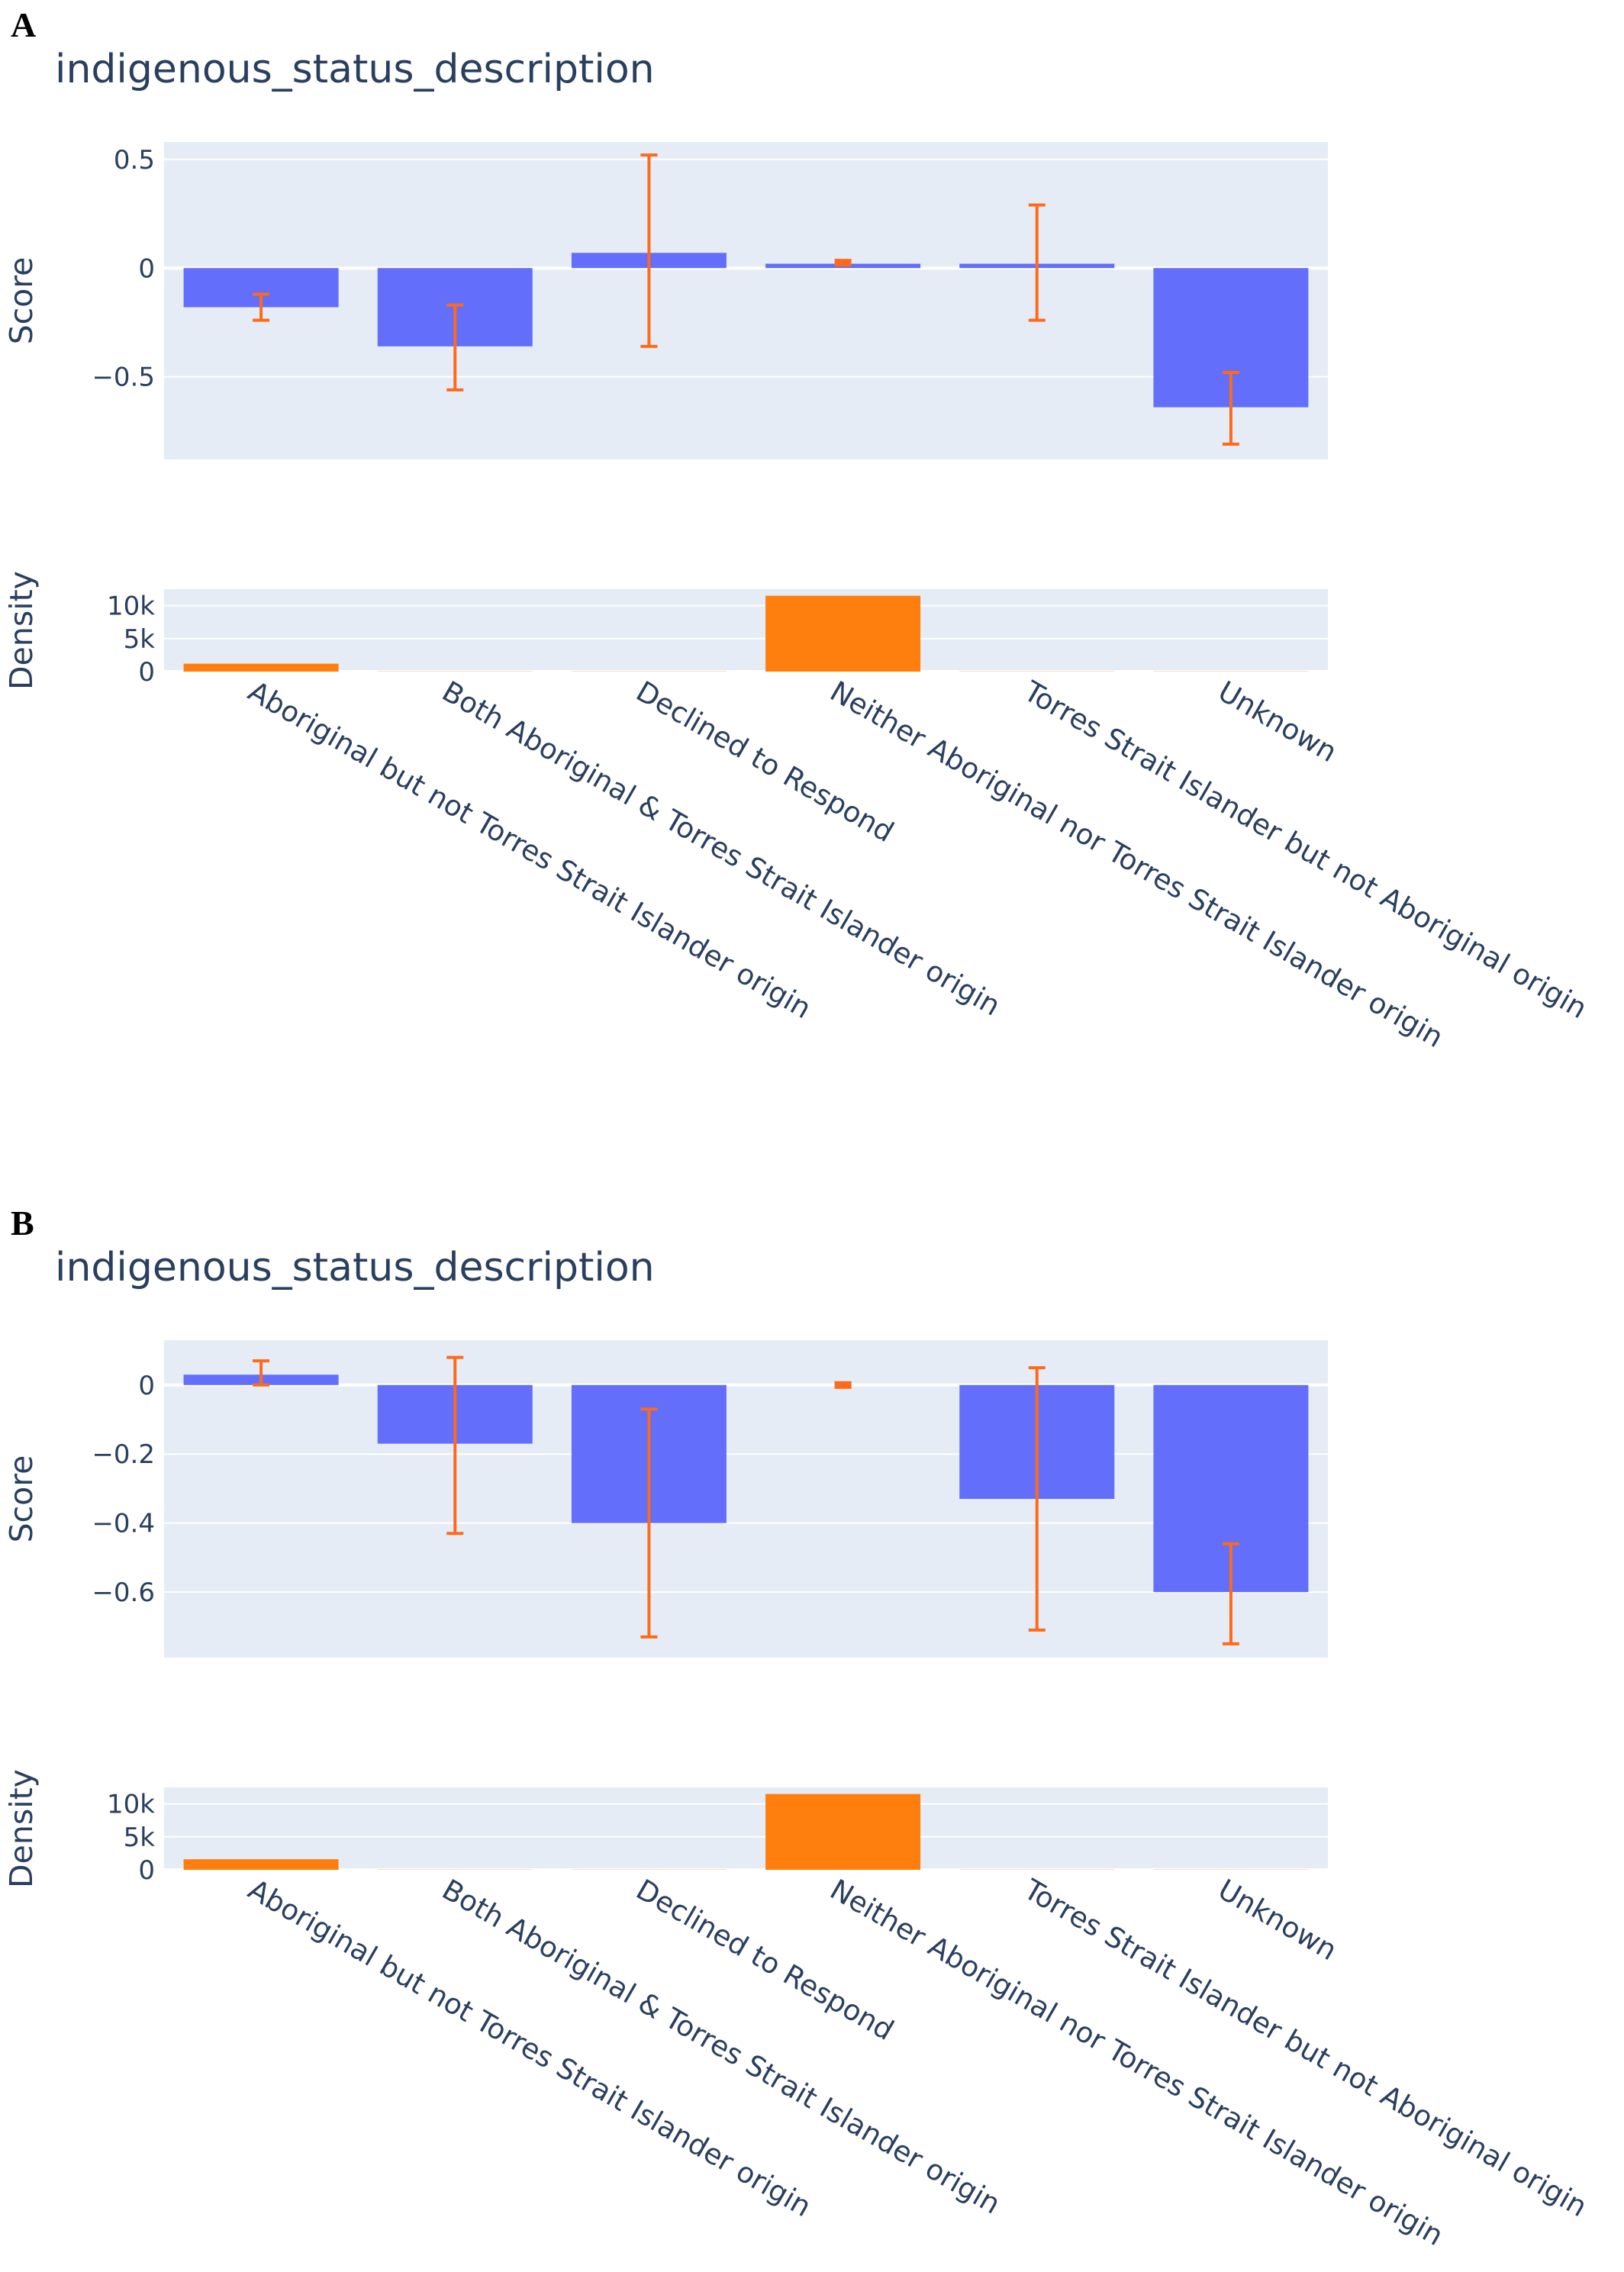 The width and height of the screenshot is (1624, 2272). What do you see at coordinates (123, 1524) in the screenshot?
I see `score-tick-label: −0.4` at bounding box center [123, 1524].